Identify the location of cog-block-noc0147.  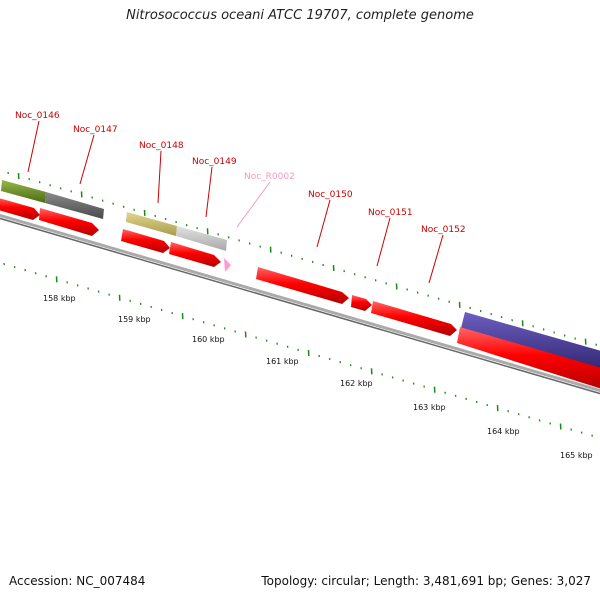
(74, 205).